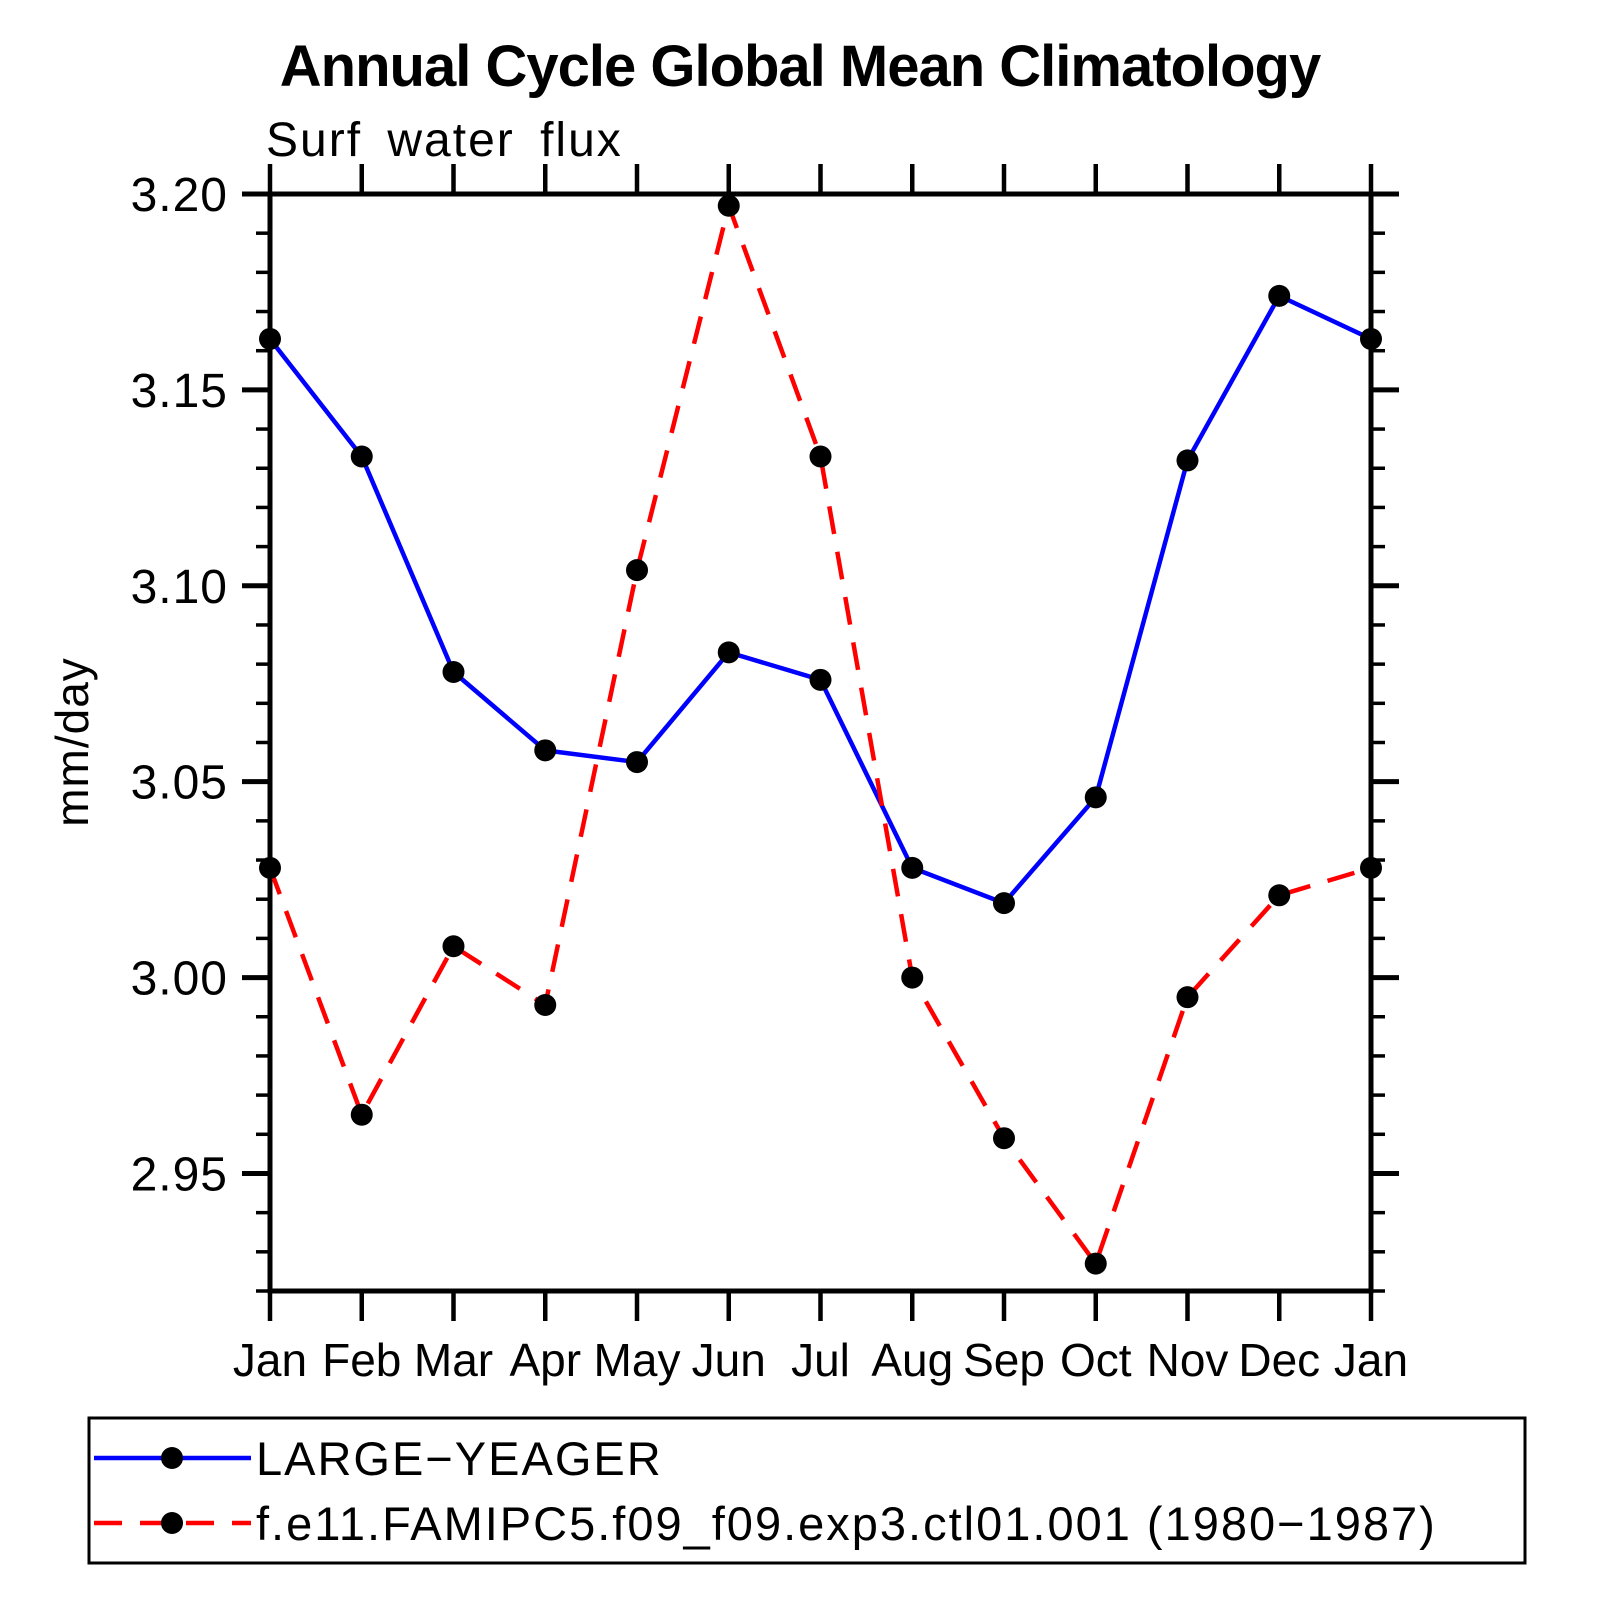 The width and height of the screenshot is (1602, 1602). I want to click on x-axis-month-label: Jul, so click(820, 1360).